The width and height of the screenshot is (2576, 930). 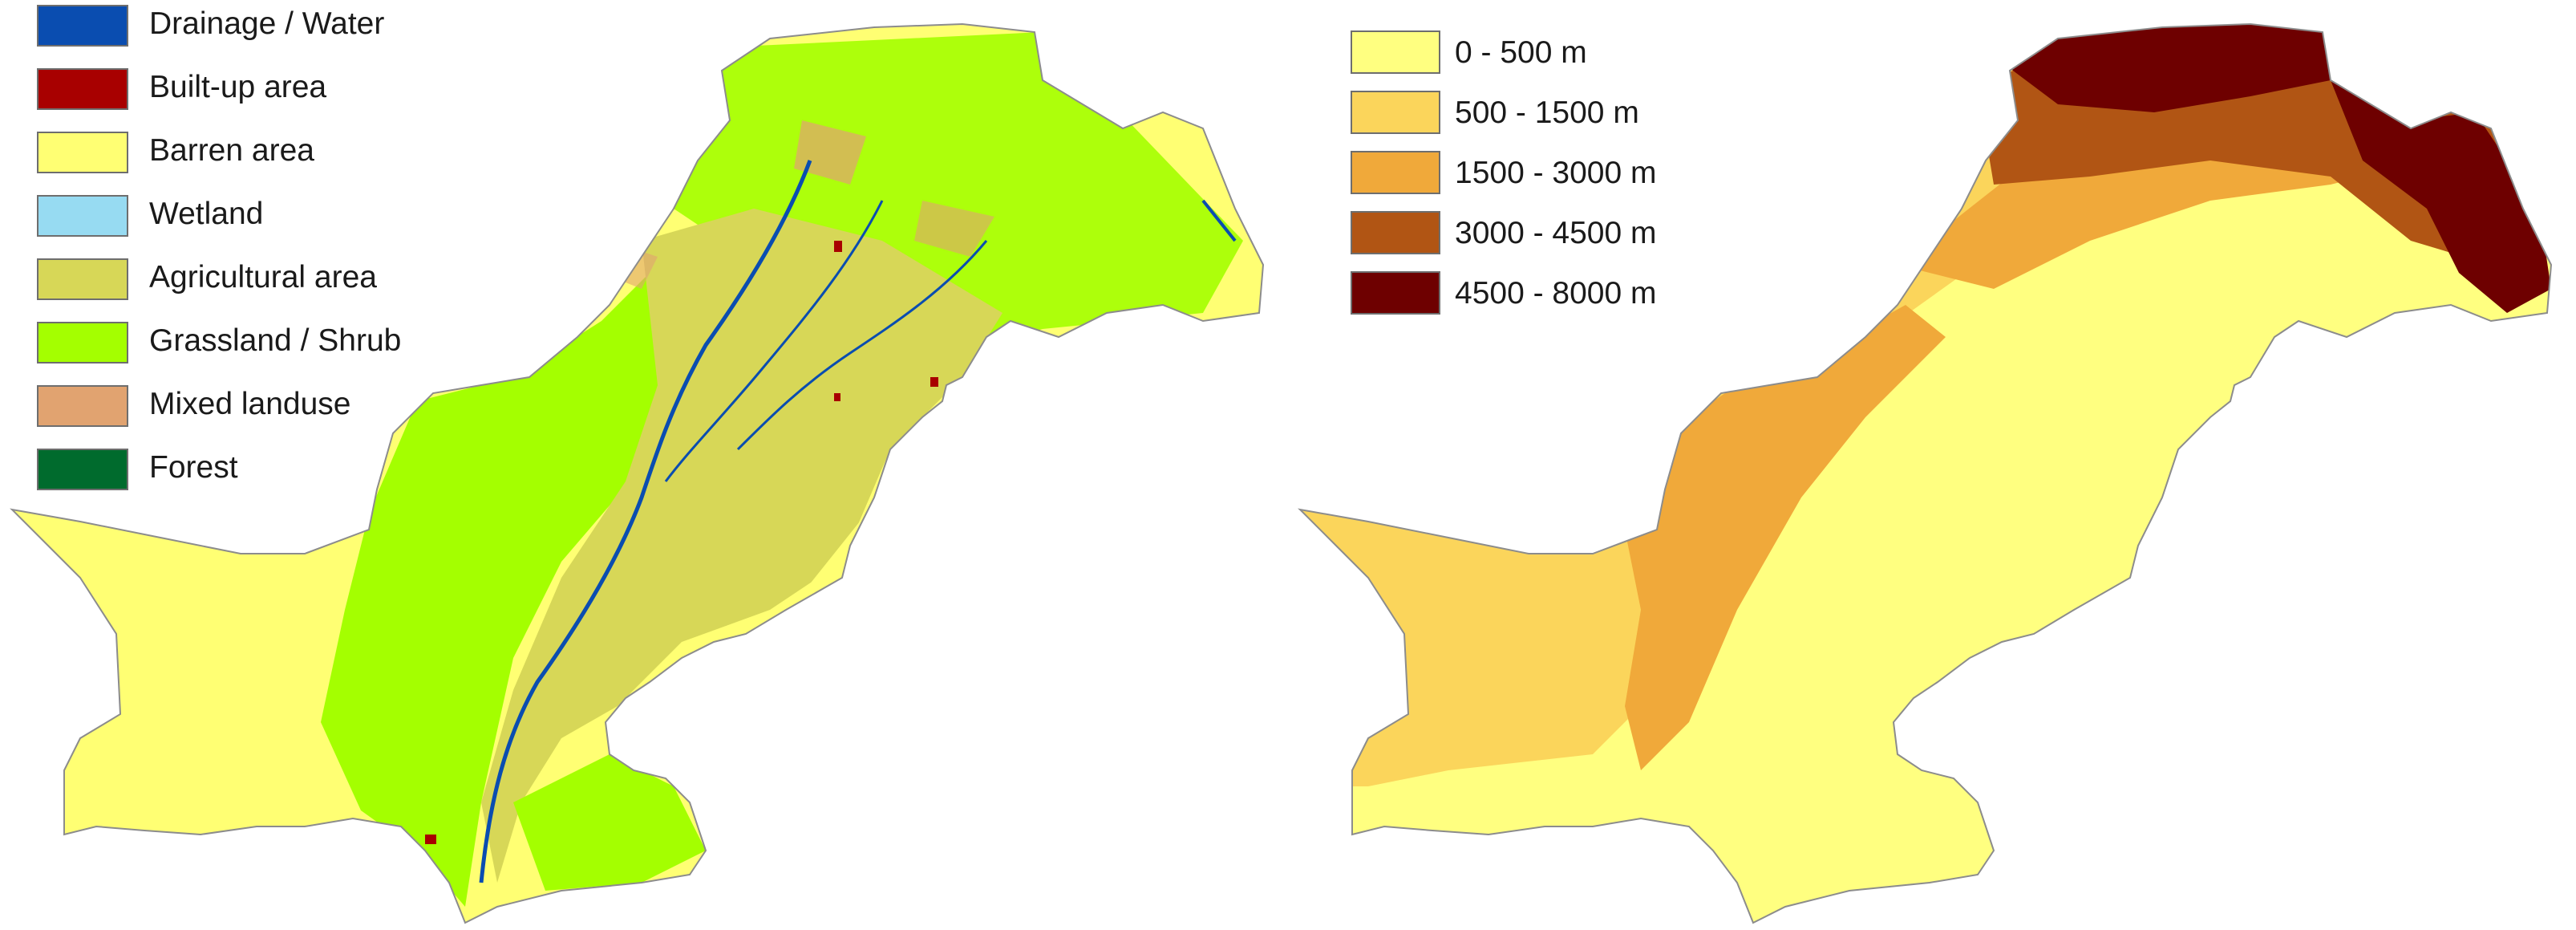 I want to click on legend-label: Barren area, so click(x=231, y=150).